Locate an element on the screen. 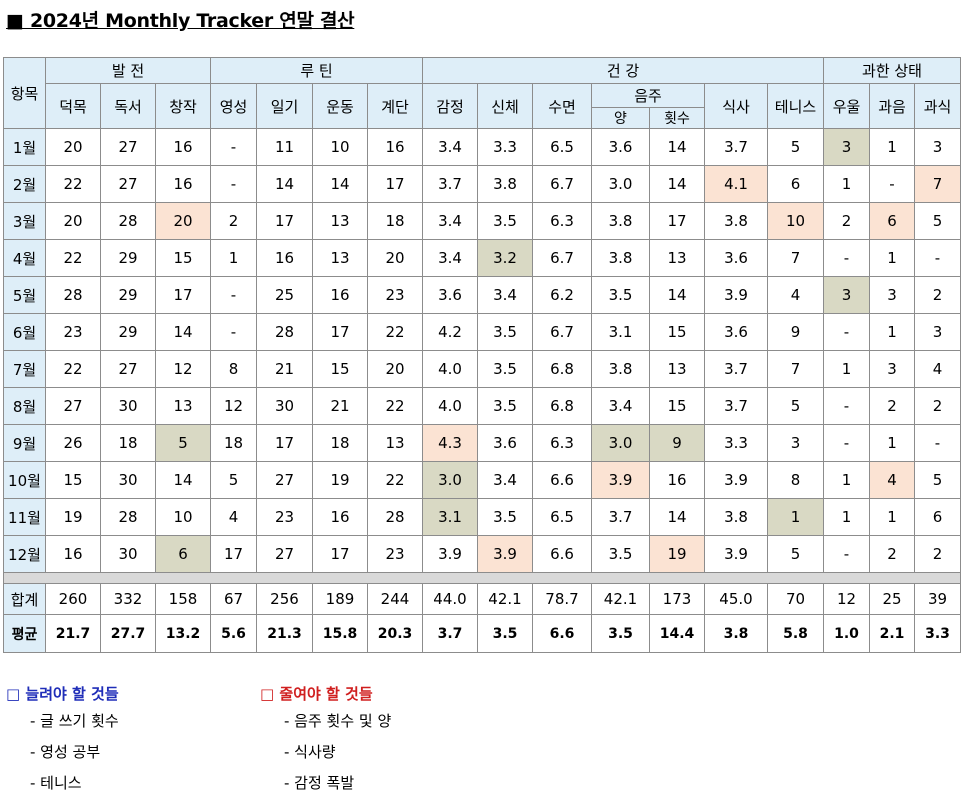 This screenshot has height=797, width=969. cell: 1.0 is located at coordinates (846, 633).